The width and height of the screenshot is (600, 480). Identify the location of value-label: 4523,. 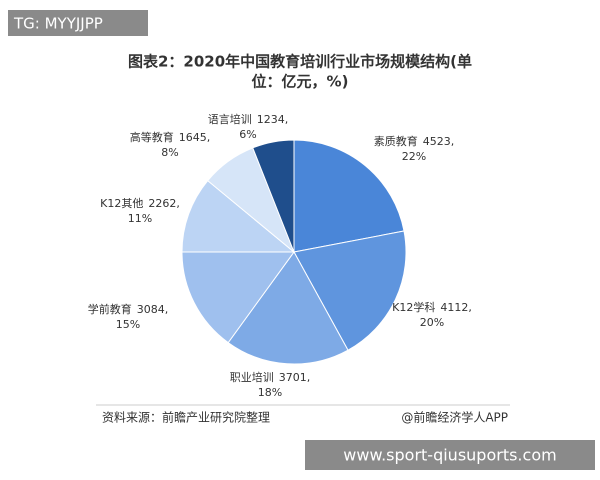
(439, 141).